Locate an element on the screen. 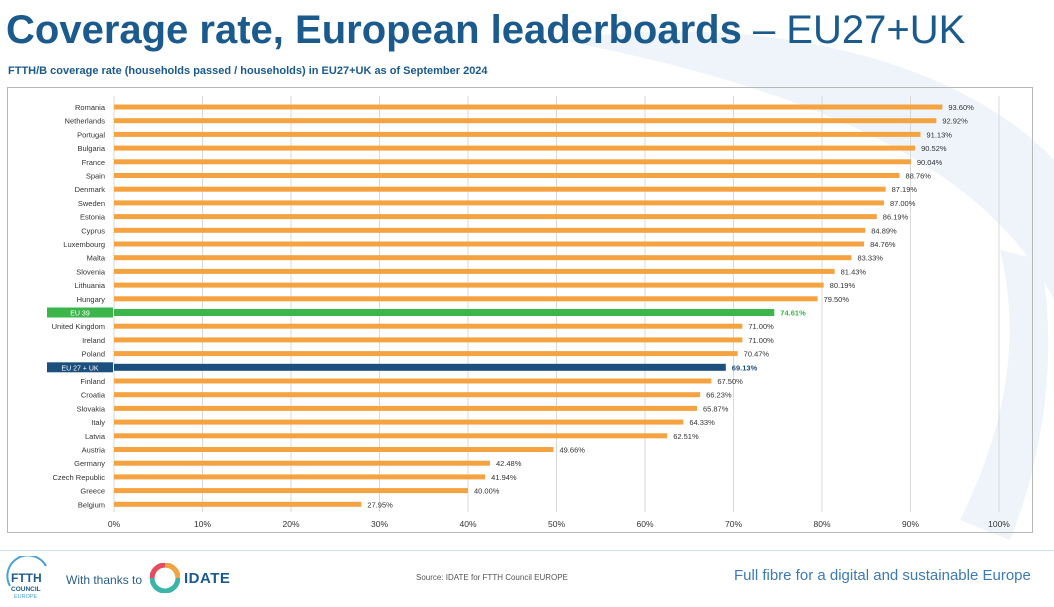 This screenshot has width=1054, height=607. ftth-council-logo: FTTH COUNCIL EUROPE is located at coordinates (26, 578).